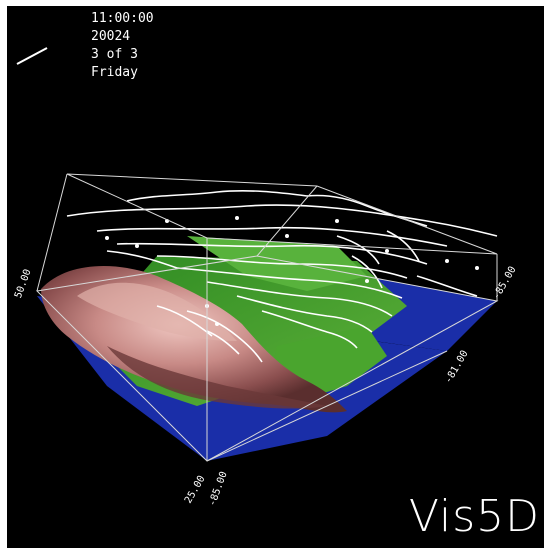  What do you see at coordinates (272, 3) in the screenshot?
I see `top-caption-strip` at bounding box center [272, 3].